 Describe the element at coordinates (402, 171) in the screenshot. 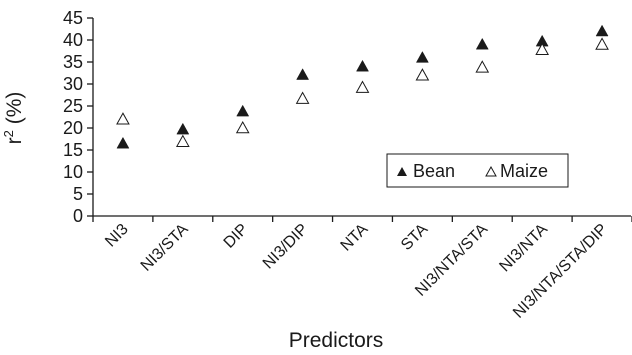

I see `legend-marker-bean` at that location.